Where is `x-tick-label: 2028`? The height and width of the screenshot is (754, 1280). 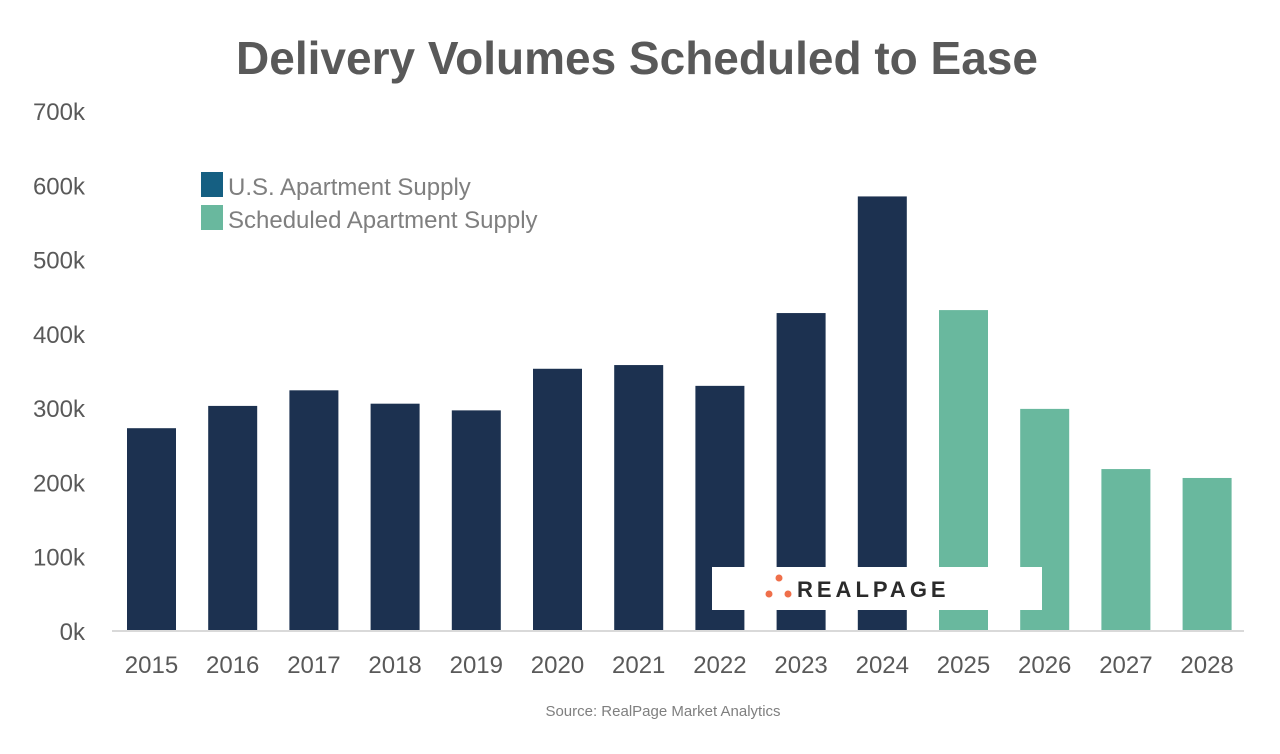
x-tick-label: 2028 is located at coordinates (1206, 665).